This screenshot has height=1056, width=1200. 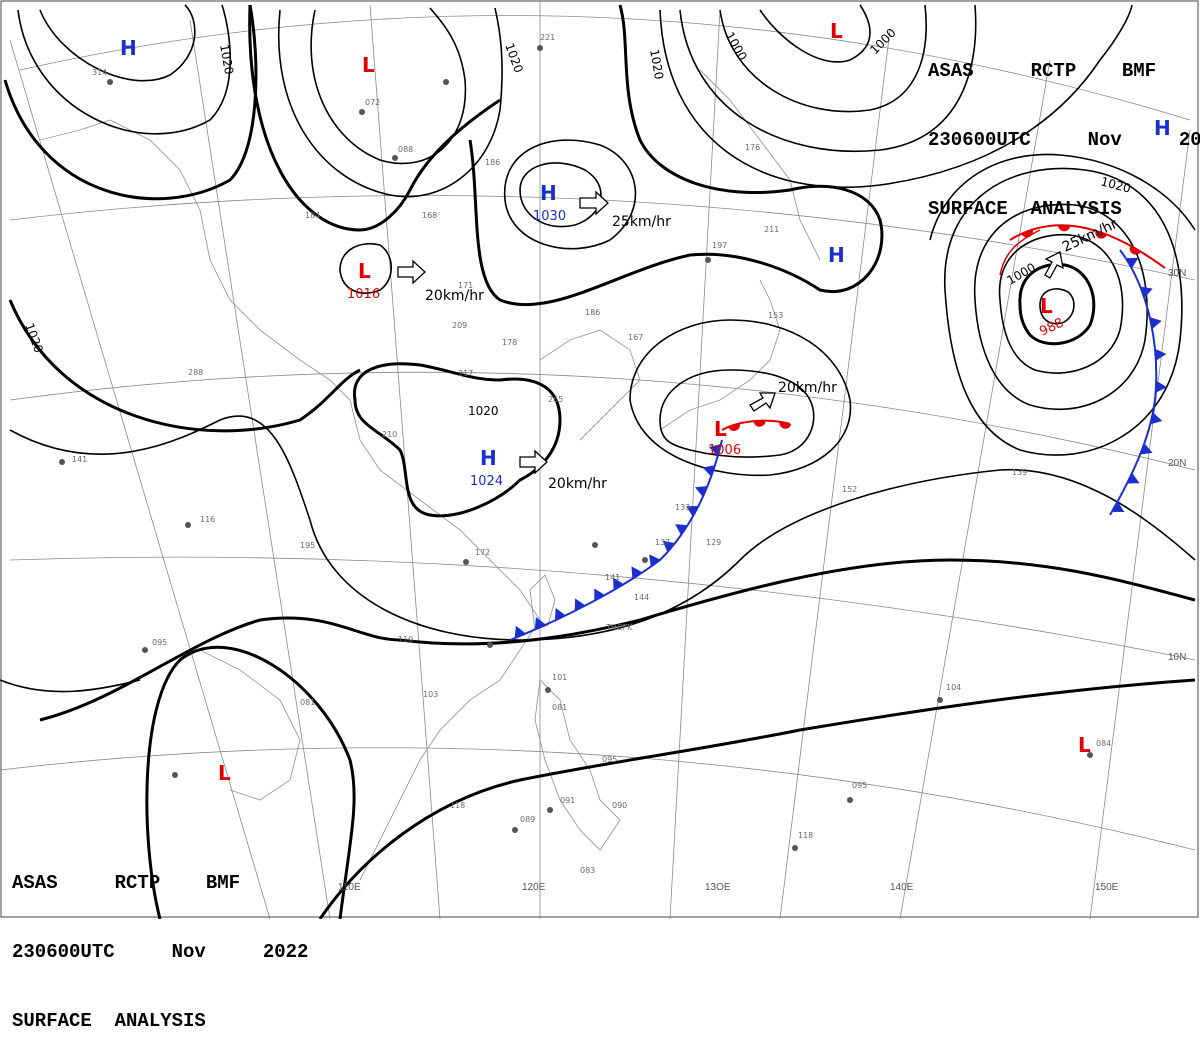 What do you see at coordinates (363, 294) in the screenshot?
I see `low-pressure-value: 1016` at bounding box center [363, 294].